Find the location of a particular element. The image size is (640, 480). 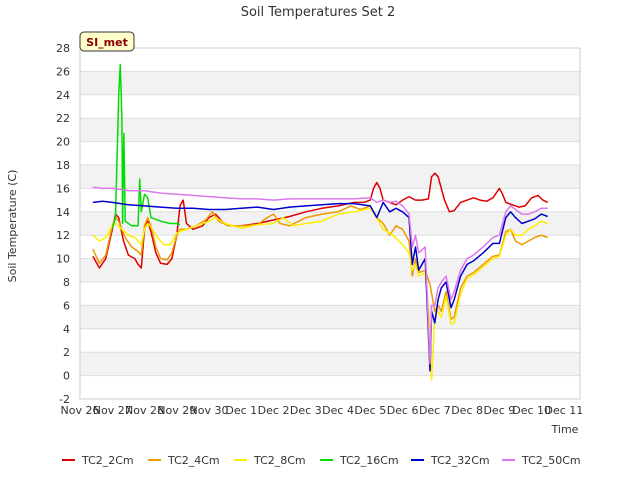

y-tick-label: 24 is located at coordinates (63, 95).